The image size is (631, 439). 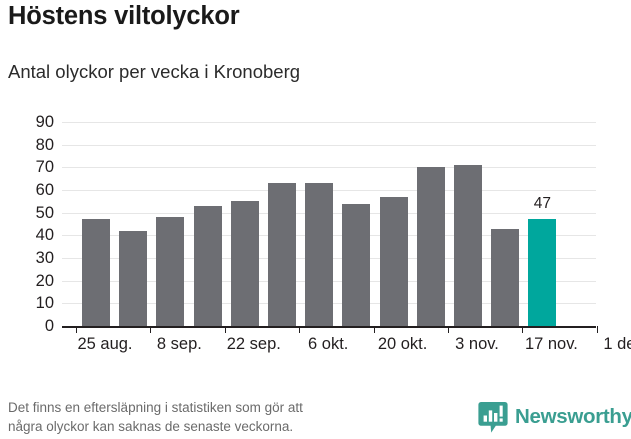 What do you see at coordinates (44, 235) in the screenshot?
I see `y-tick-label: 40` at bounding box center [44, 235].